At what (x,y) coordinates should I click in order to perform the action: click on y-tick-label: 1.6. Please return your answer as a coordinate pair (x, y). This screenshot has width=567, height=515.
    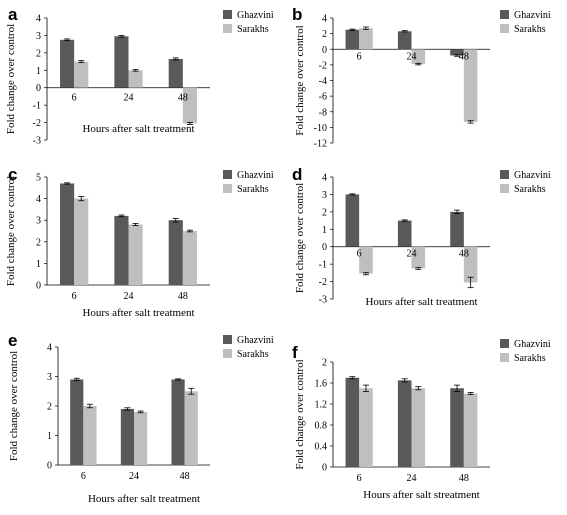
    Looking at the image, I should click on (321, 384).